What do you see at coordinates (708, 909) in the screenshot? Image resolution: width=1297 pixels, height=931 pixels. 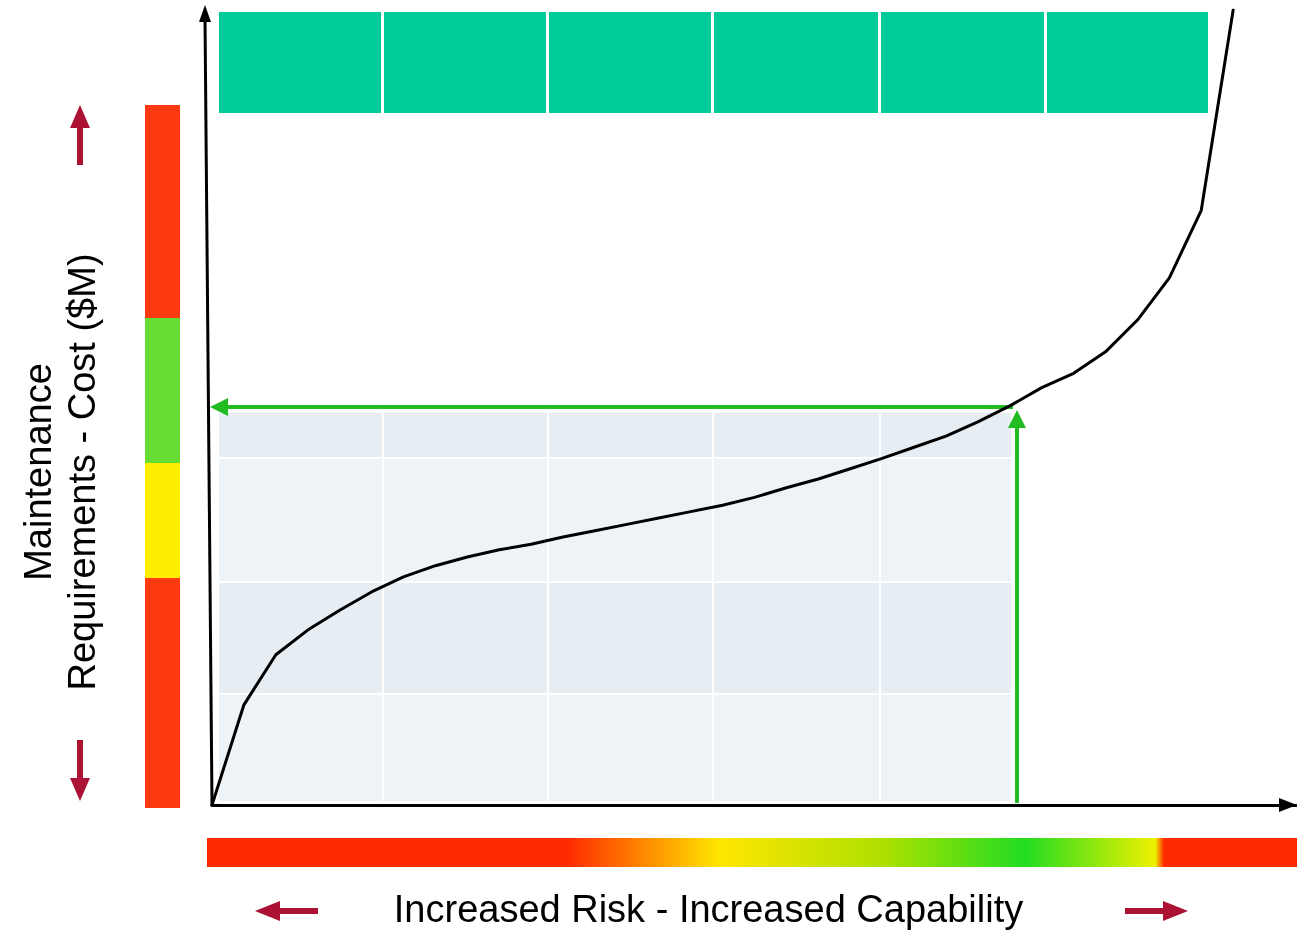 I see `x-axis-title: Increased Risk - Increased Capability` at bounding box center [708, 909].